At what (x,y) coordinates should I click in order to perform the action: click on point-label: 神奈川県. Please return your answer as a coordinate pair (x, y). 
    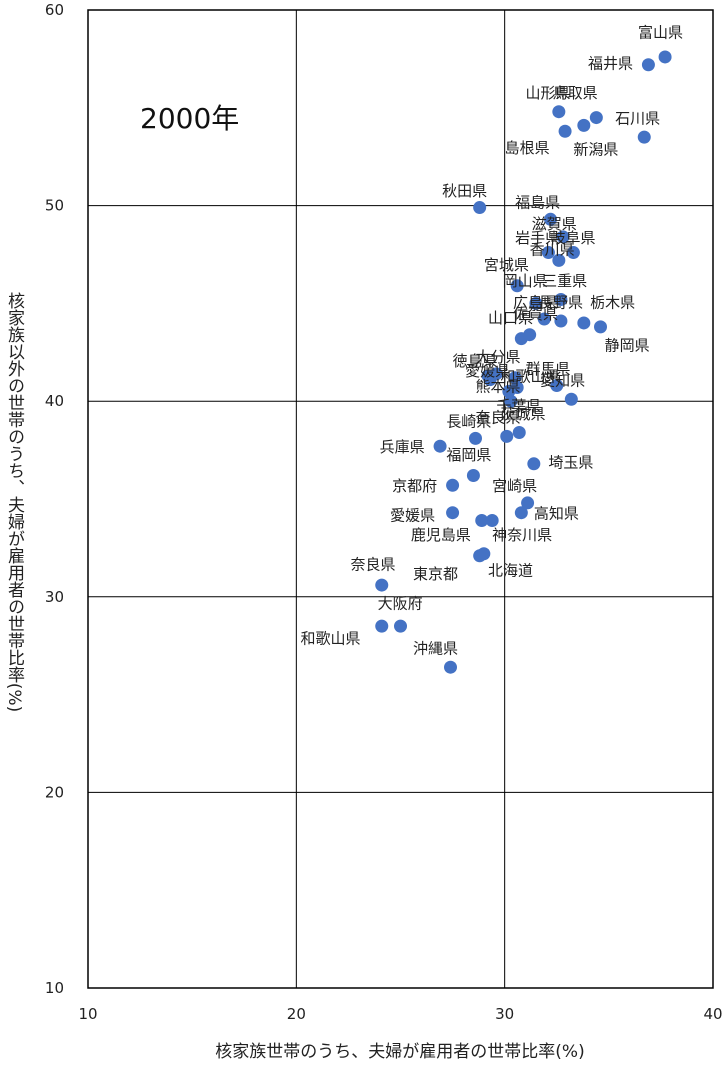
    Looking at the image, I should click on (522, 535).